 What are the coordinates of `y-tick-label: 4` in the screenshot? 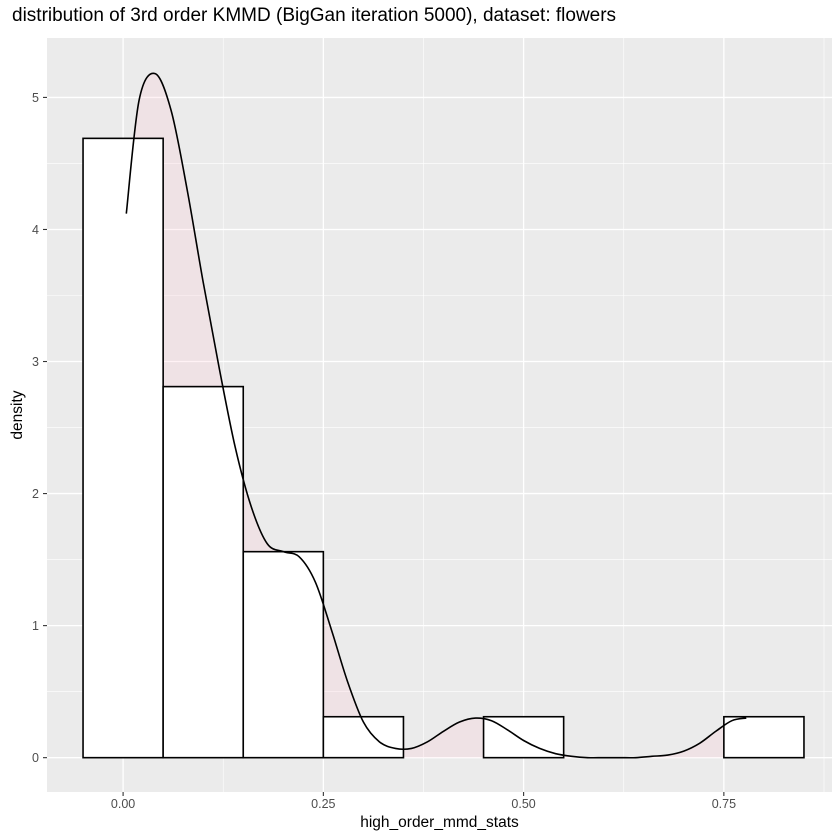 It's located at (35, 230).